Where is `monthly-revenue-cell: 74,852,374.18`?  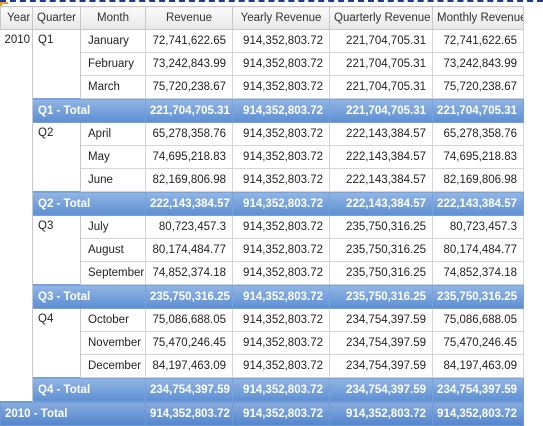
monthly-revenue-cell: 74,852,374.18 is located at coordinates (478, 273).